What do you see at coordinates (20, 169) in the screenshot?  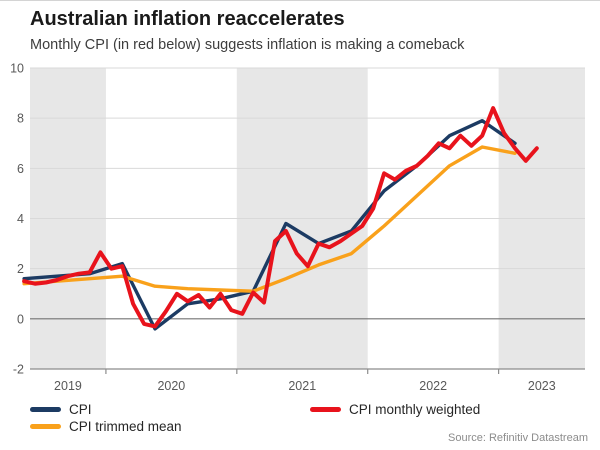 I see `y-tick-label: 6` at bounding box center [20, 169].